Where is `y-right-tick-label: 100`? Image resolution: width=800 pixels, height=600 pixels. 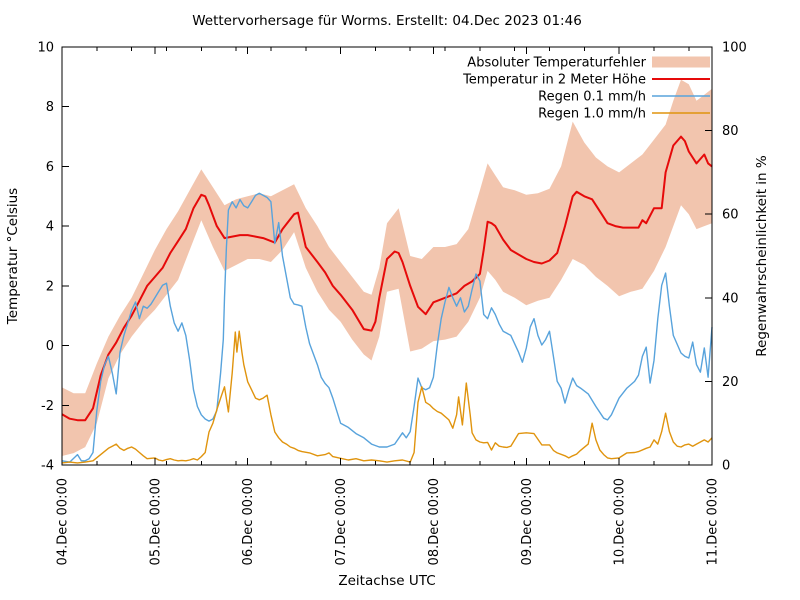
y-right-tick-label: 100 is located at coordinates (734, 48).